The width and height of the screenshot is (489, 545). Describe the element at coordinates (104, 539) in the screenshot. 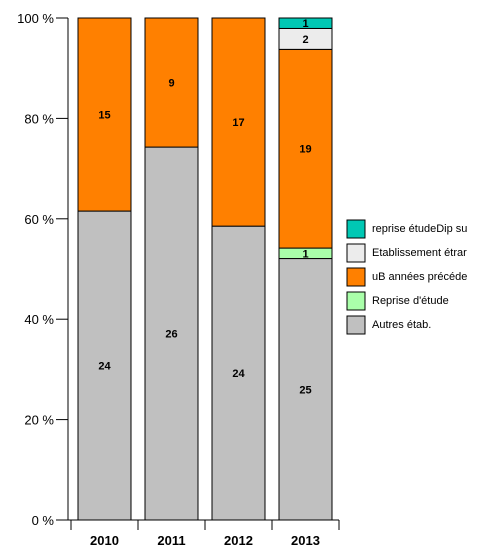

I see `x-category-label: 2010` at that location.